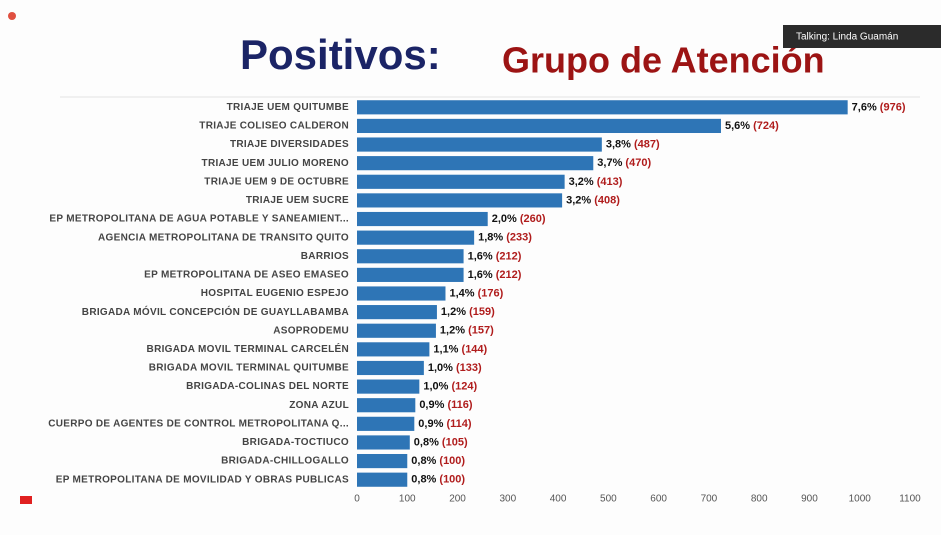 The height and width of the screenshot is (535, 941). Describe the element at coordinates (809, 499) in the screenshot. I see `x-tick-label: 900` at that location.